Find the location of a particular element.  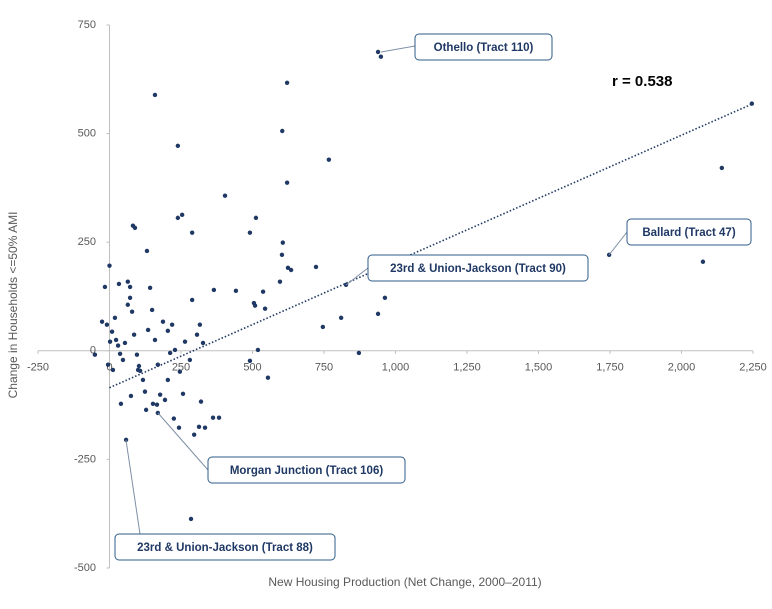

x-tick-label: 2,250 is located at coordinates (753, 368).